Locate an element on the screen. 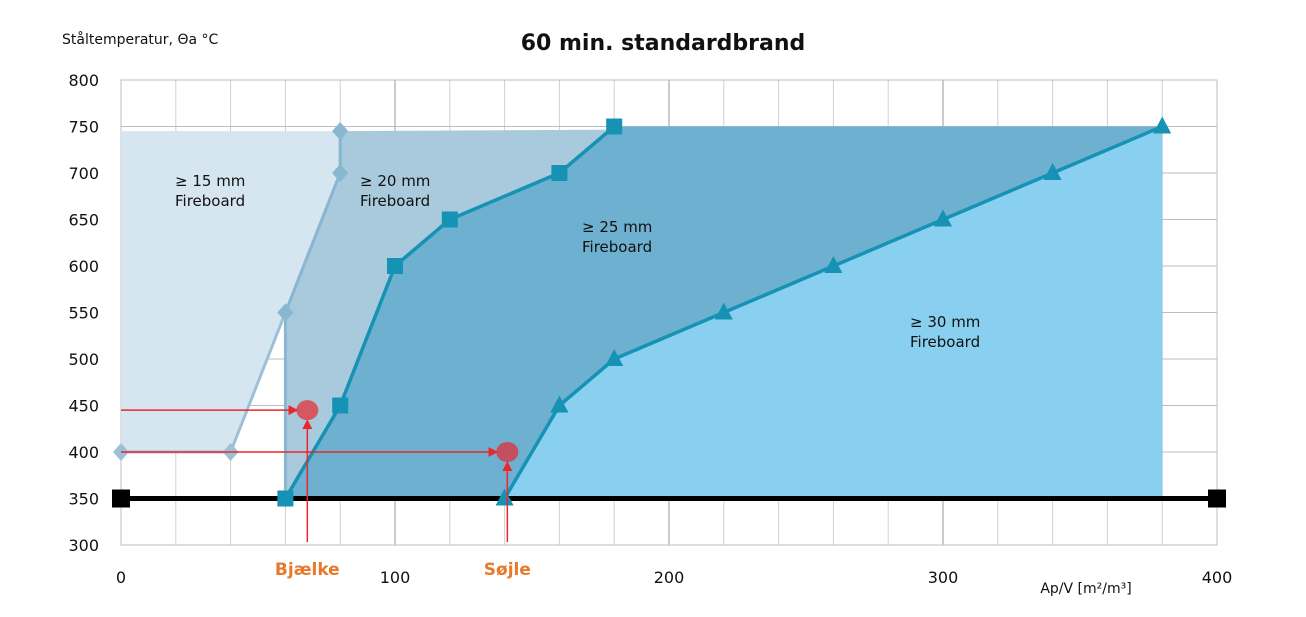 This screenshot has height=617, width=1306. series-label: ≥ 30 mm Fireboard is located at coordinates (945, 332).